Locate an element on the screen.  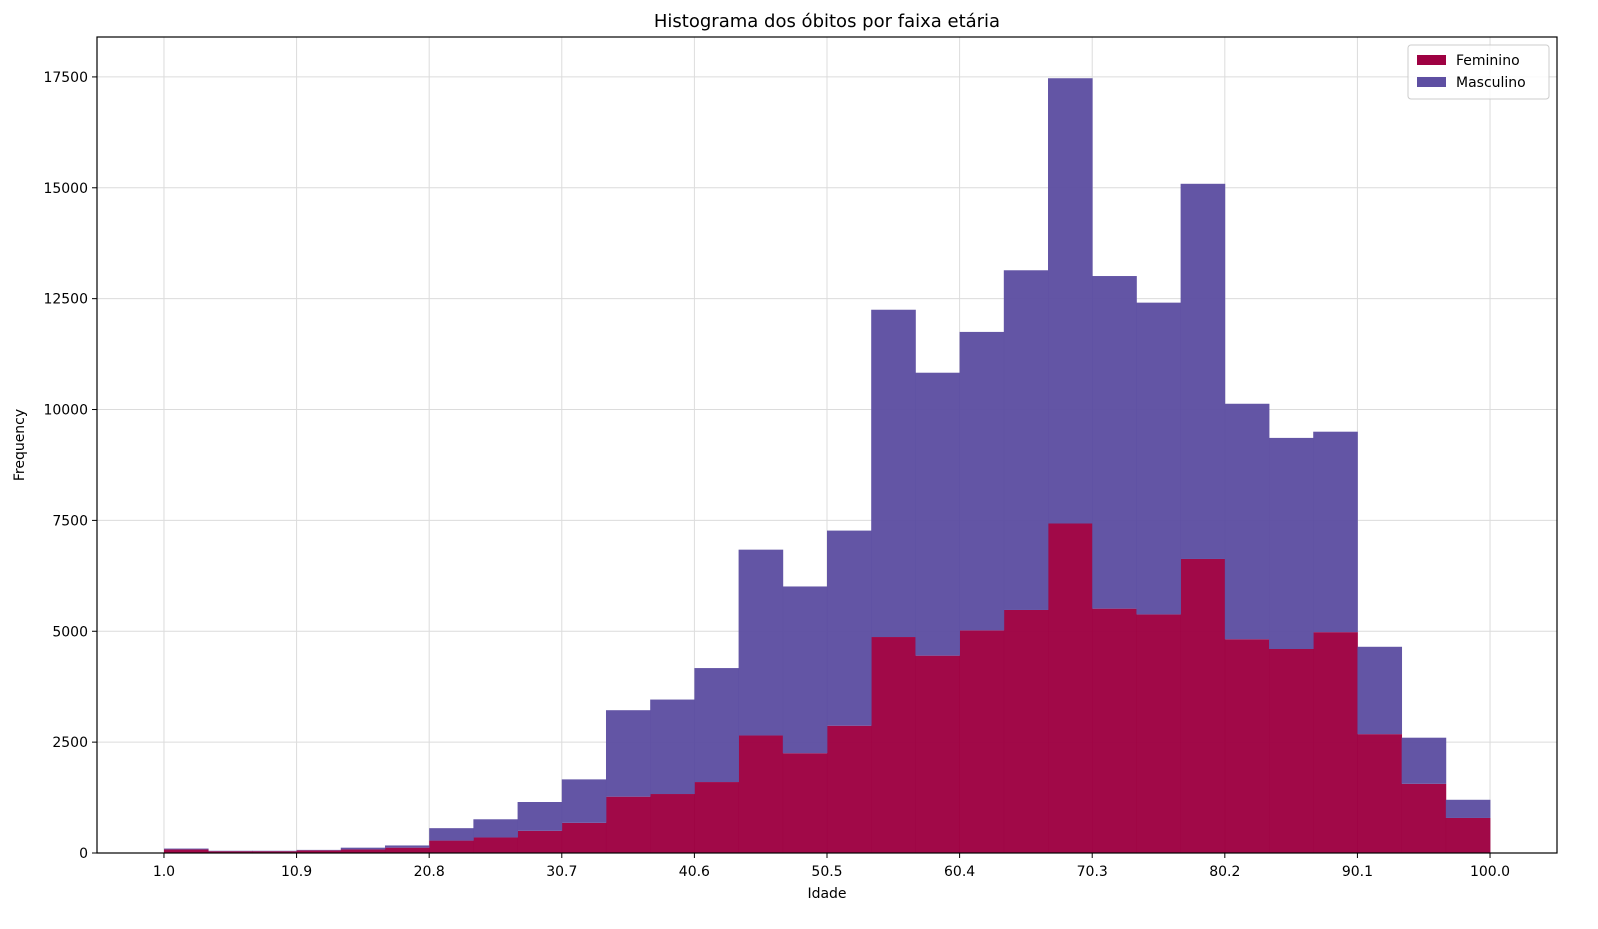
x-tick-label: 30.7 is located at coordinates (561, 872).